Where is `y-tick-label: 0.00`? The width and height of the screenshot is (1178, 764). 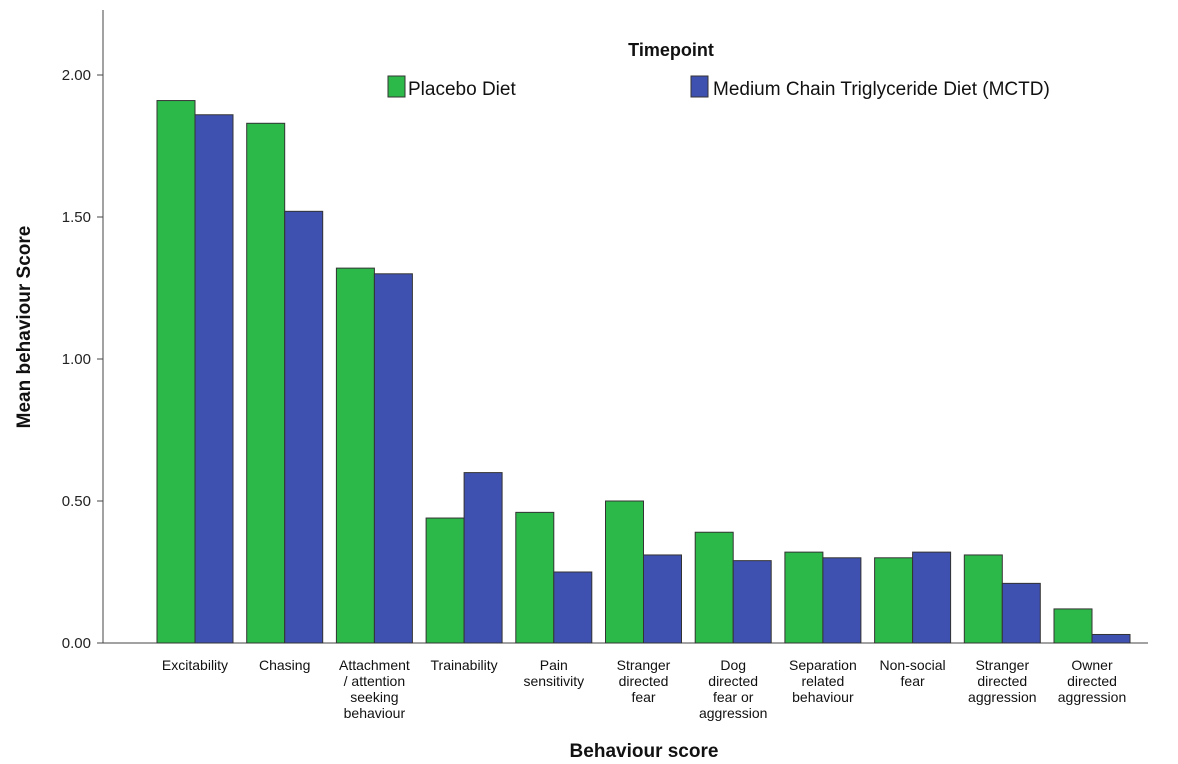 y-tick-label: 0.00 is located at coordinates (76, 643).